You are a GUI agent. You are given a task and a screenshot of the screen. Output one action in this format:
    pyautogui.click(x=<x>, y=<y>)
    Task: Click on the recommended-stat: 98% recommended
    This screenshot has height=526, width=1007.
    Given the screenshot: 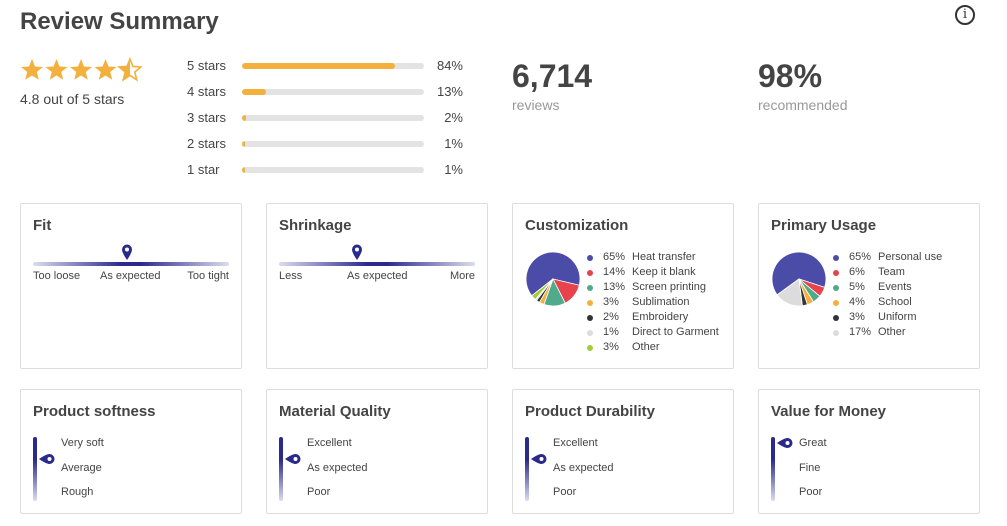 What is the action you would take?
    pyautogui.click(x=803, y=85)
    